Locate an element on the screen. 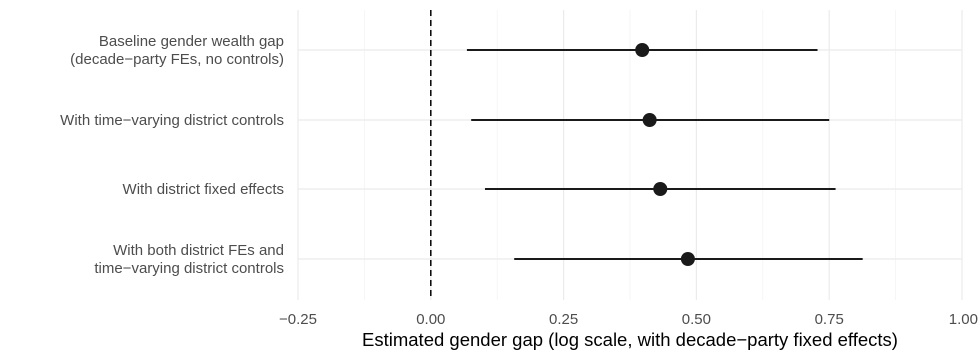 The width and height of the screenshot is (980, 358). category-label: With time−varying district controls is located at coordinates (172, 120).